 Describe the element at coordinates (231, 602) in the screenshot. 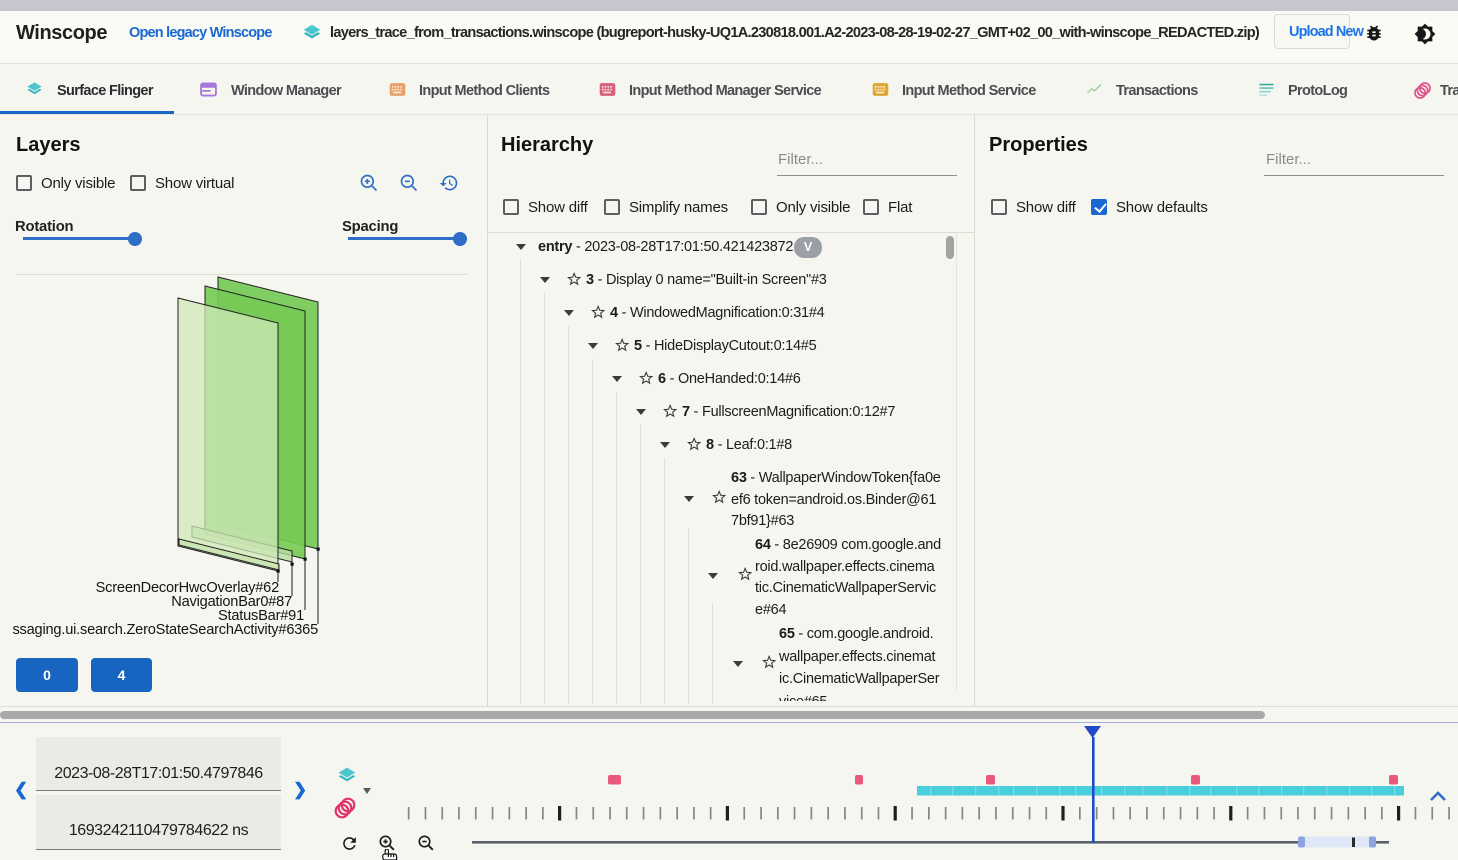

I see `svg-text: NavigationBar0#87` at that location.